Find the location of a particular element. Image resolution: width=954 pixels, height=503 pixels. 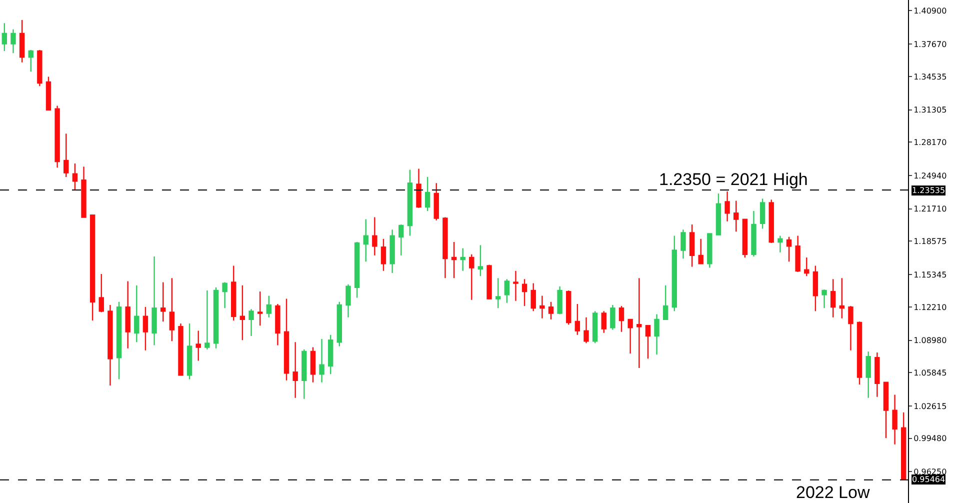

annotation: 1.2350 = 2021 High is located at coordinates (733, 179).